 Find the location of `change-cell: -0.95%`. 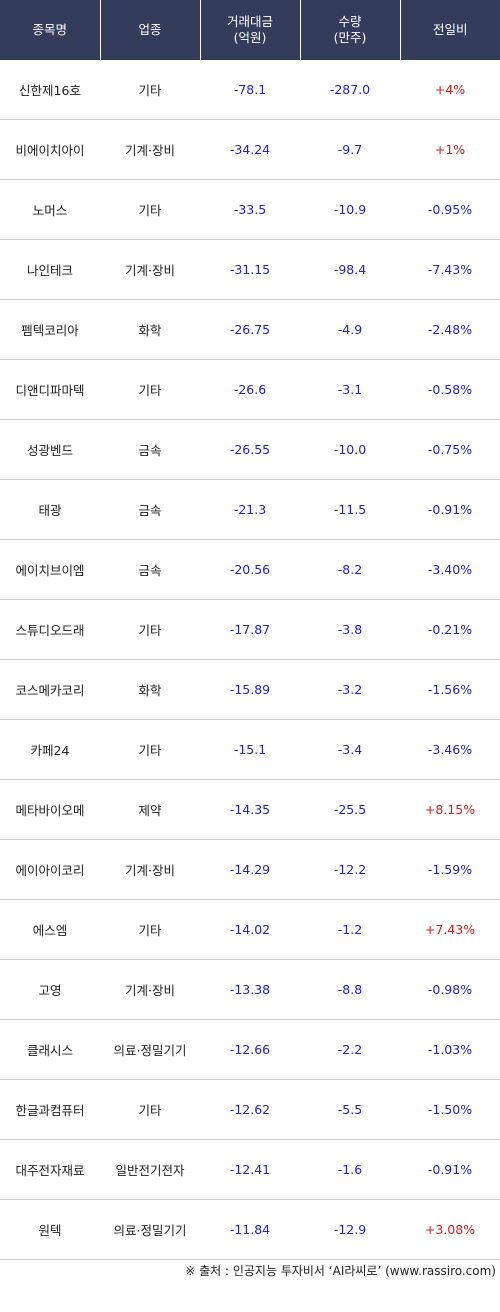

change-cell: -0.95% is located at coordinates (450, 209).